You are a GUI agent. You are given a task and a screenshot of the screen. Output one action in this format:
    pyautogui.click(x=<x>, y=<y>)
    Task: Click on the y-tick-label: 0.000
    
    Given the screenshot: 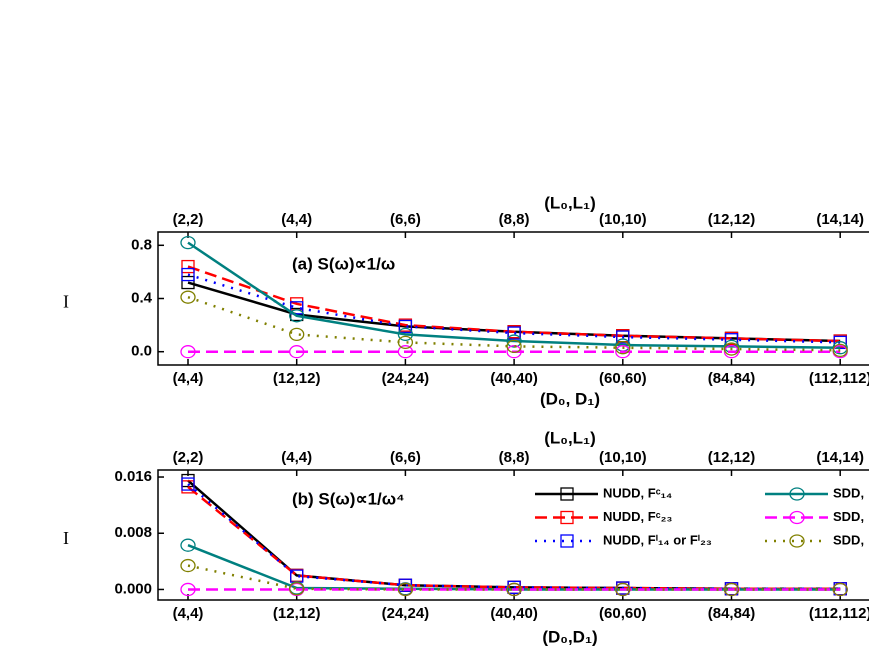 What is the action you would take?
    pyautogui.click(x=133, y=588)
    